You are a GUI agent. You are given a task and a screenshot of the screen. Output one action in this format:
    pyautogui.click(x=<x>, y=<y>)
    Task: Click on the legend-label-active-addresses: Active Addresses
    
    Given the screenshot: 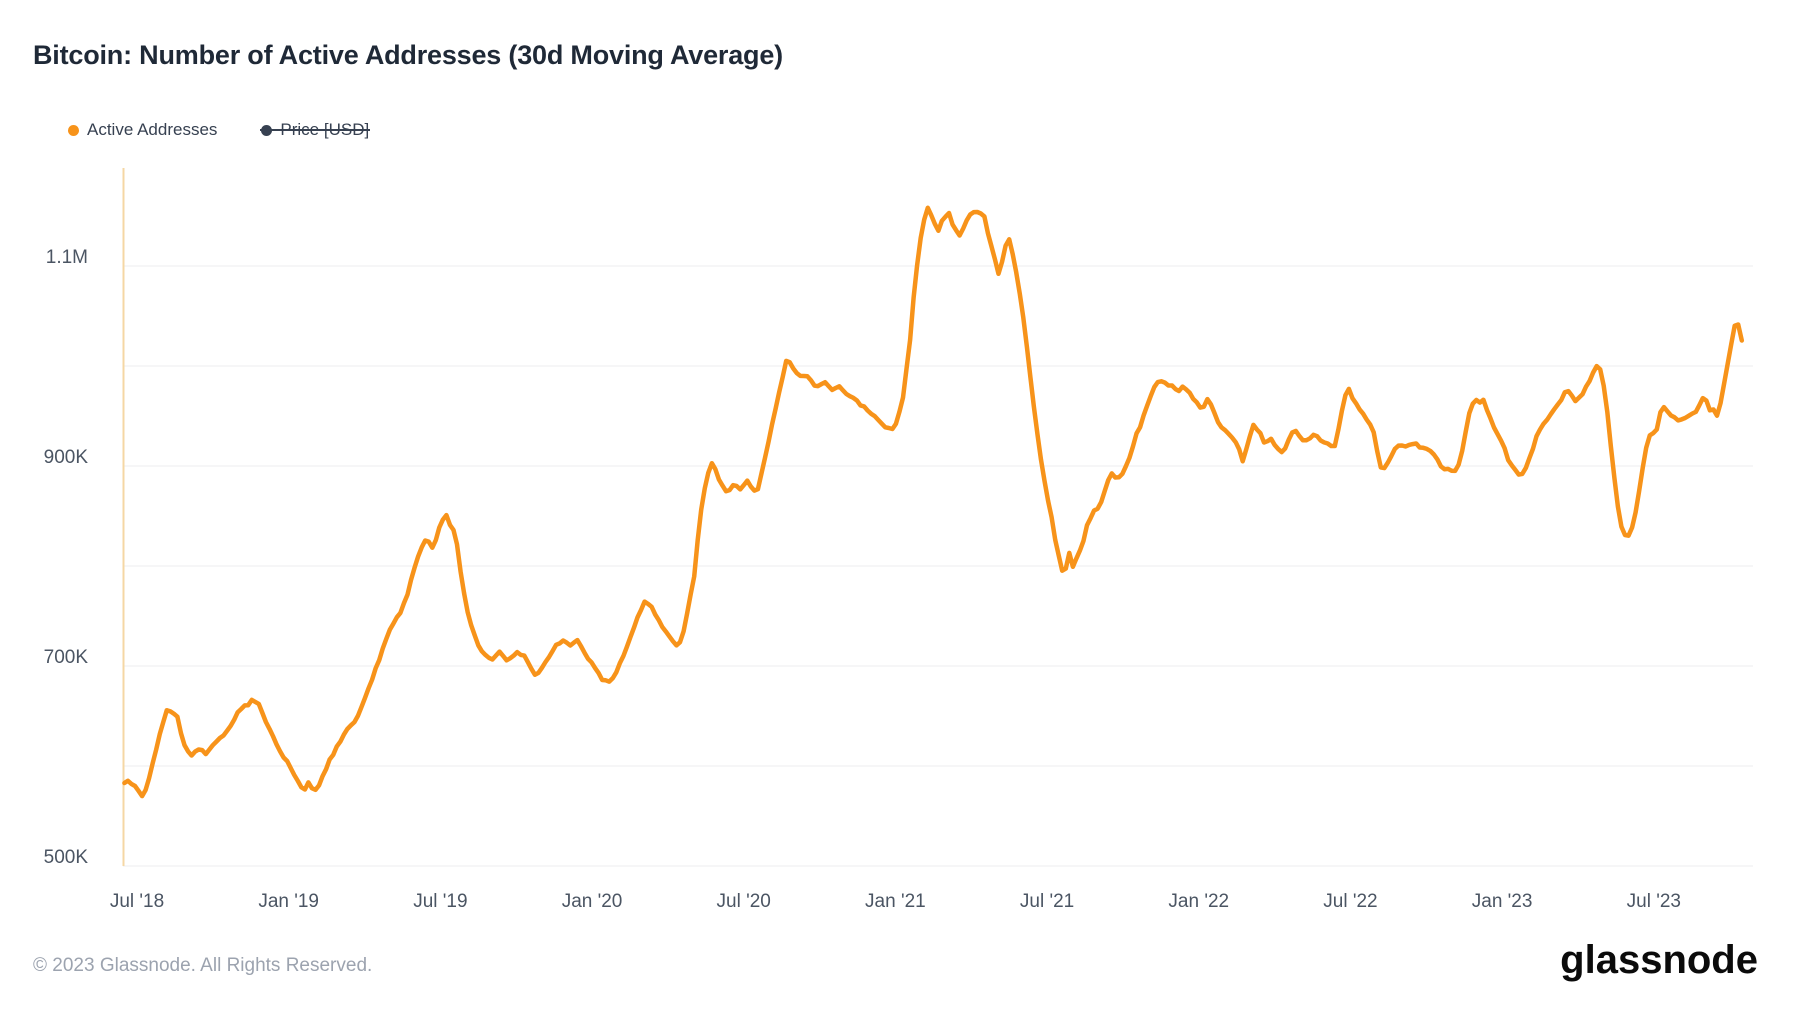 What is the action you would take?
    pyautogui.click(x=152, y=129)
    